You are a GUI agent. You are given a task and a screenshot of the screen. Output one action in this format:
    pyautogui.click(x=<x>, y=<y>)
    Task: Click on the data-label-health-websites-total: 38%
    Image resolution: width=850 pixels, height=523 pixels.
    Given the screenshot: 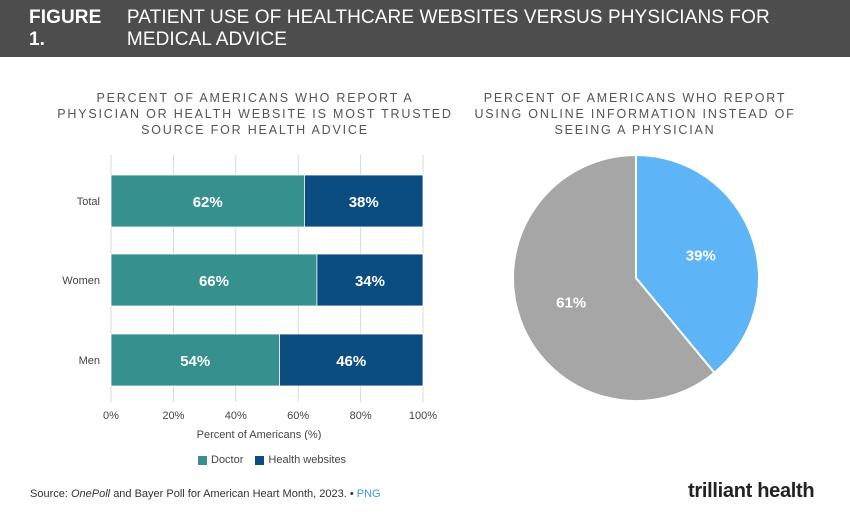 What is the action you would take?
    pyautogui.click(x=364, y=202)
    